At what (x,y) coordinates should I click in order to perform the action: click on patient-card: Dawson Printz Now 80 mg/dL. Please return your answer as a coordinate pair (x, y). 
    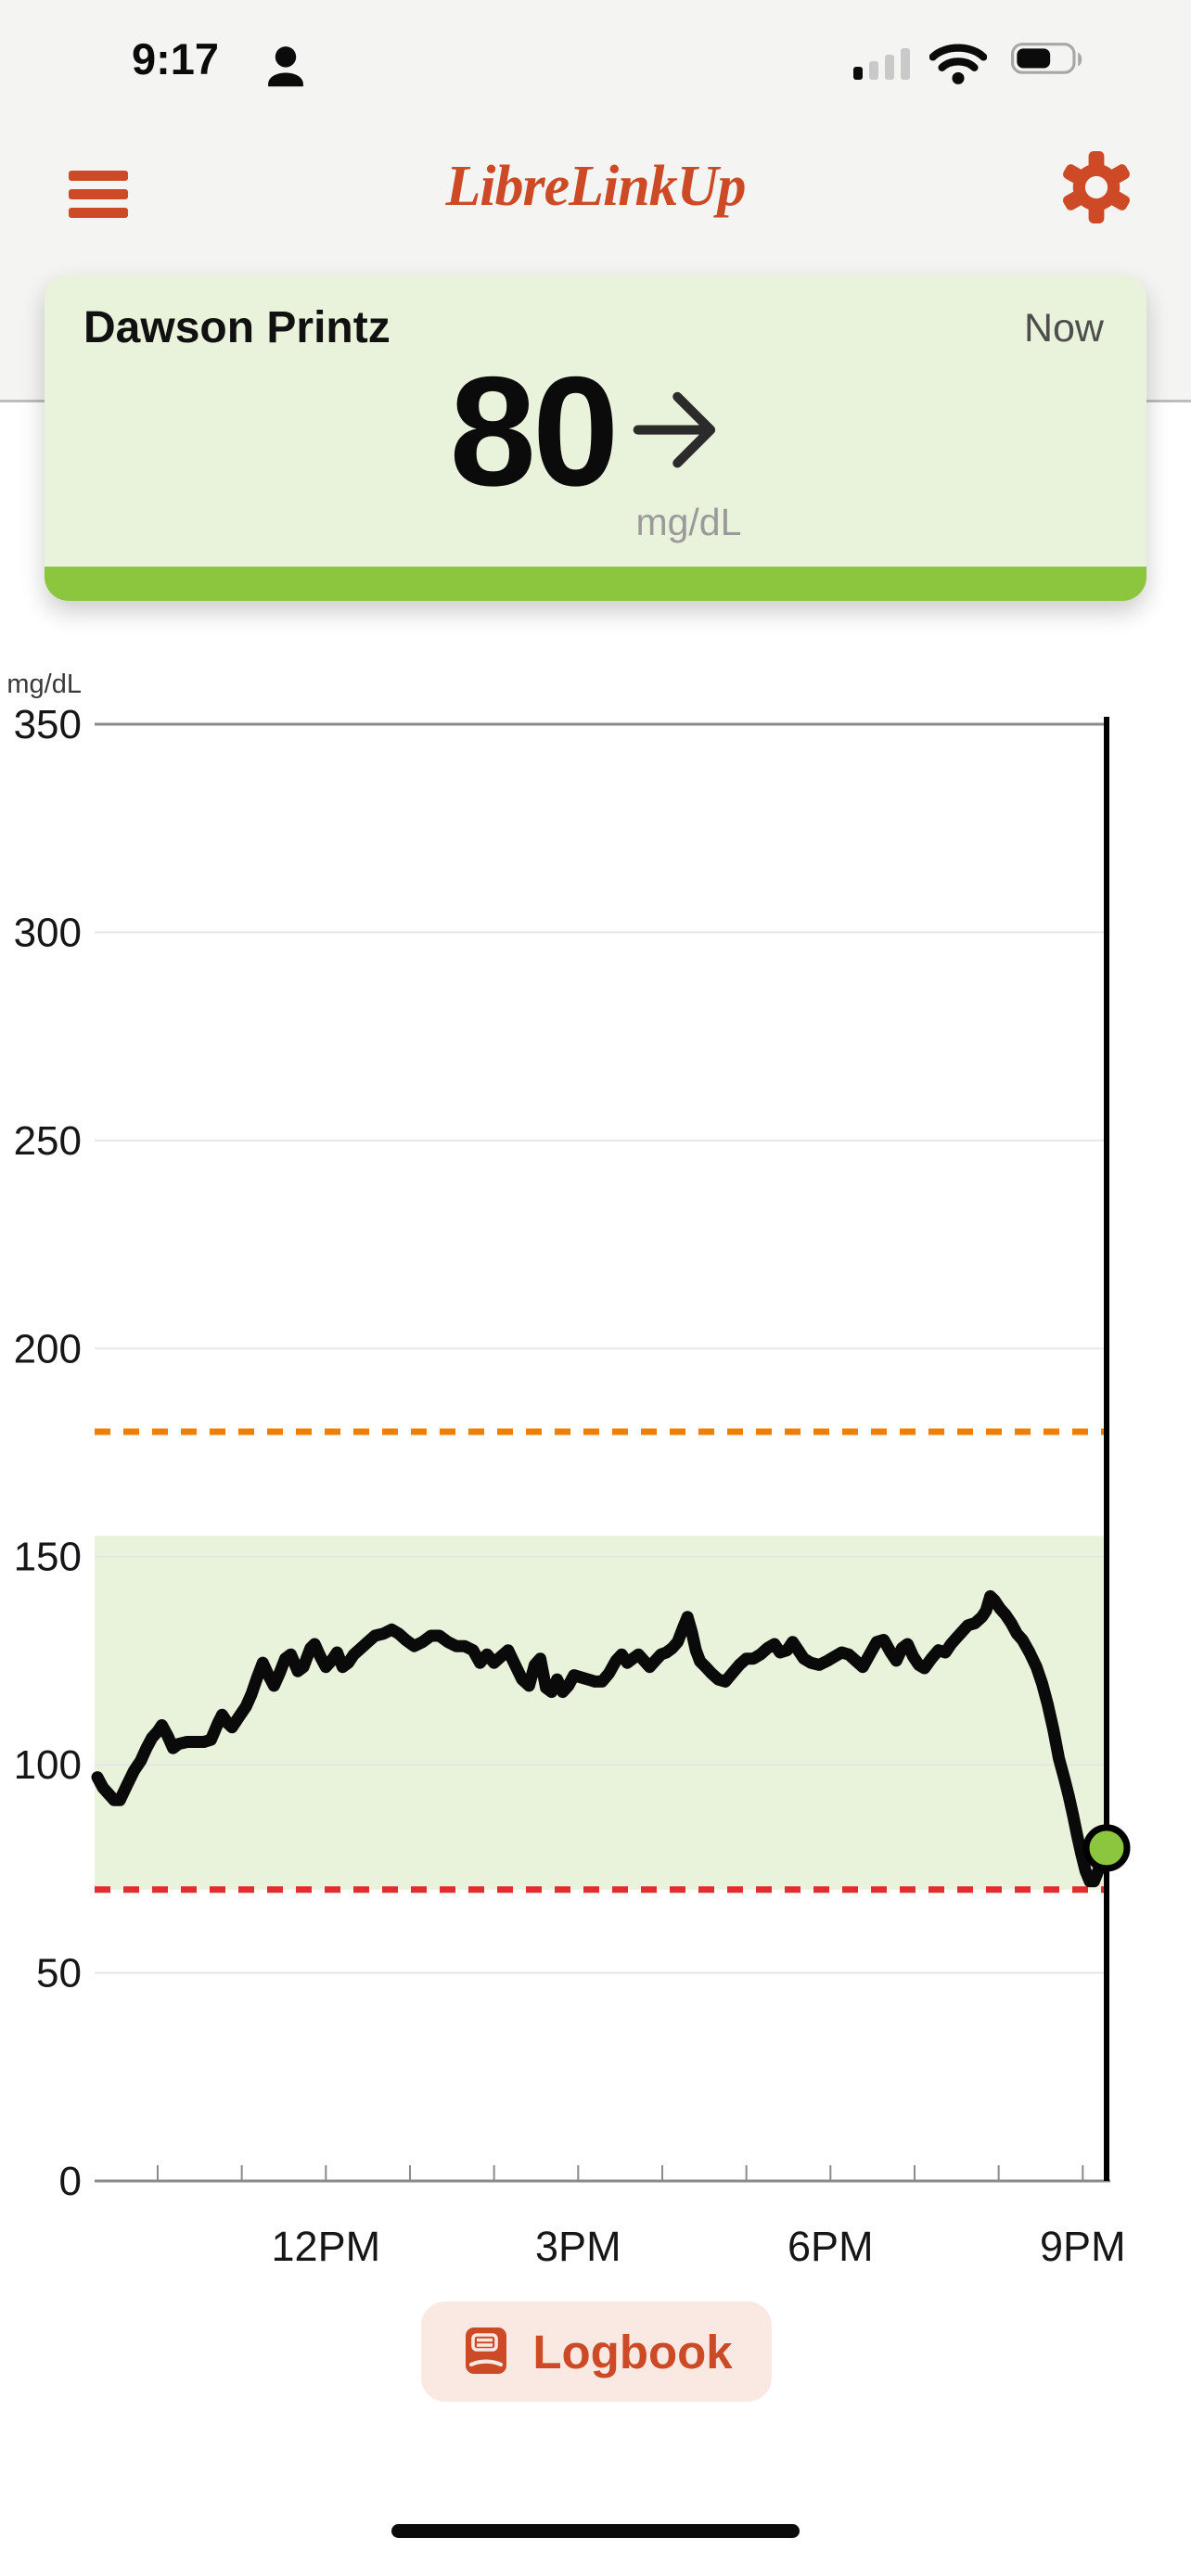
    Looking at the image, I should click on (595, 437).